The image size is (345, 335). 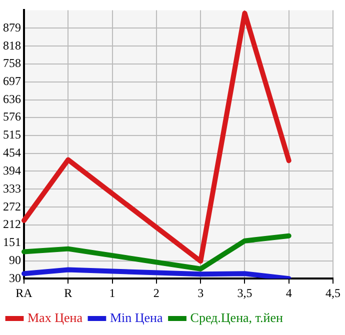 I want to click on x-tick-label: RA, so click(x=24, y=293).